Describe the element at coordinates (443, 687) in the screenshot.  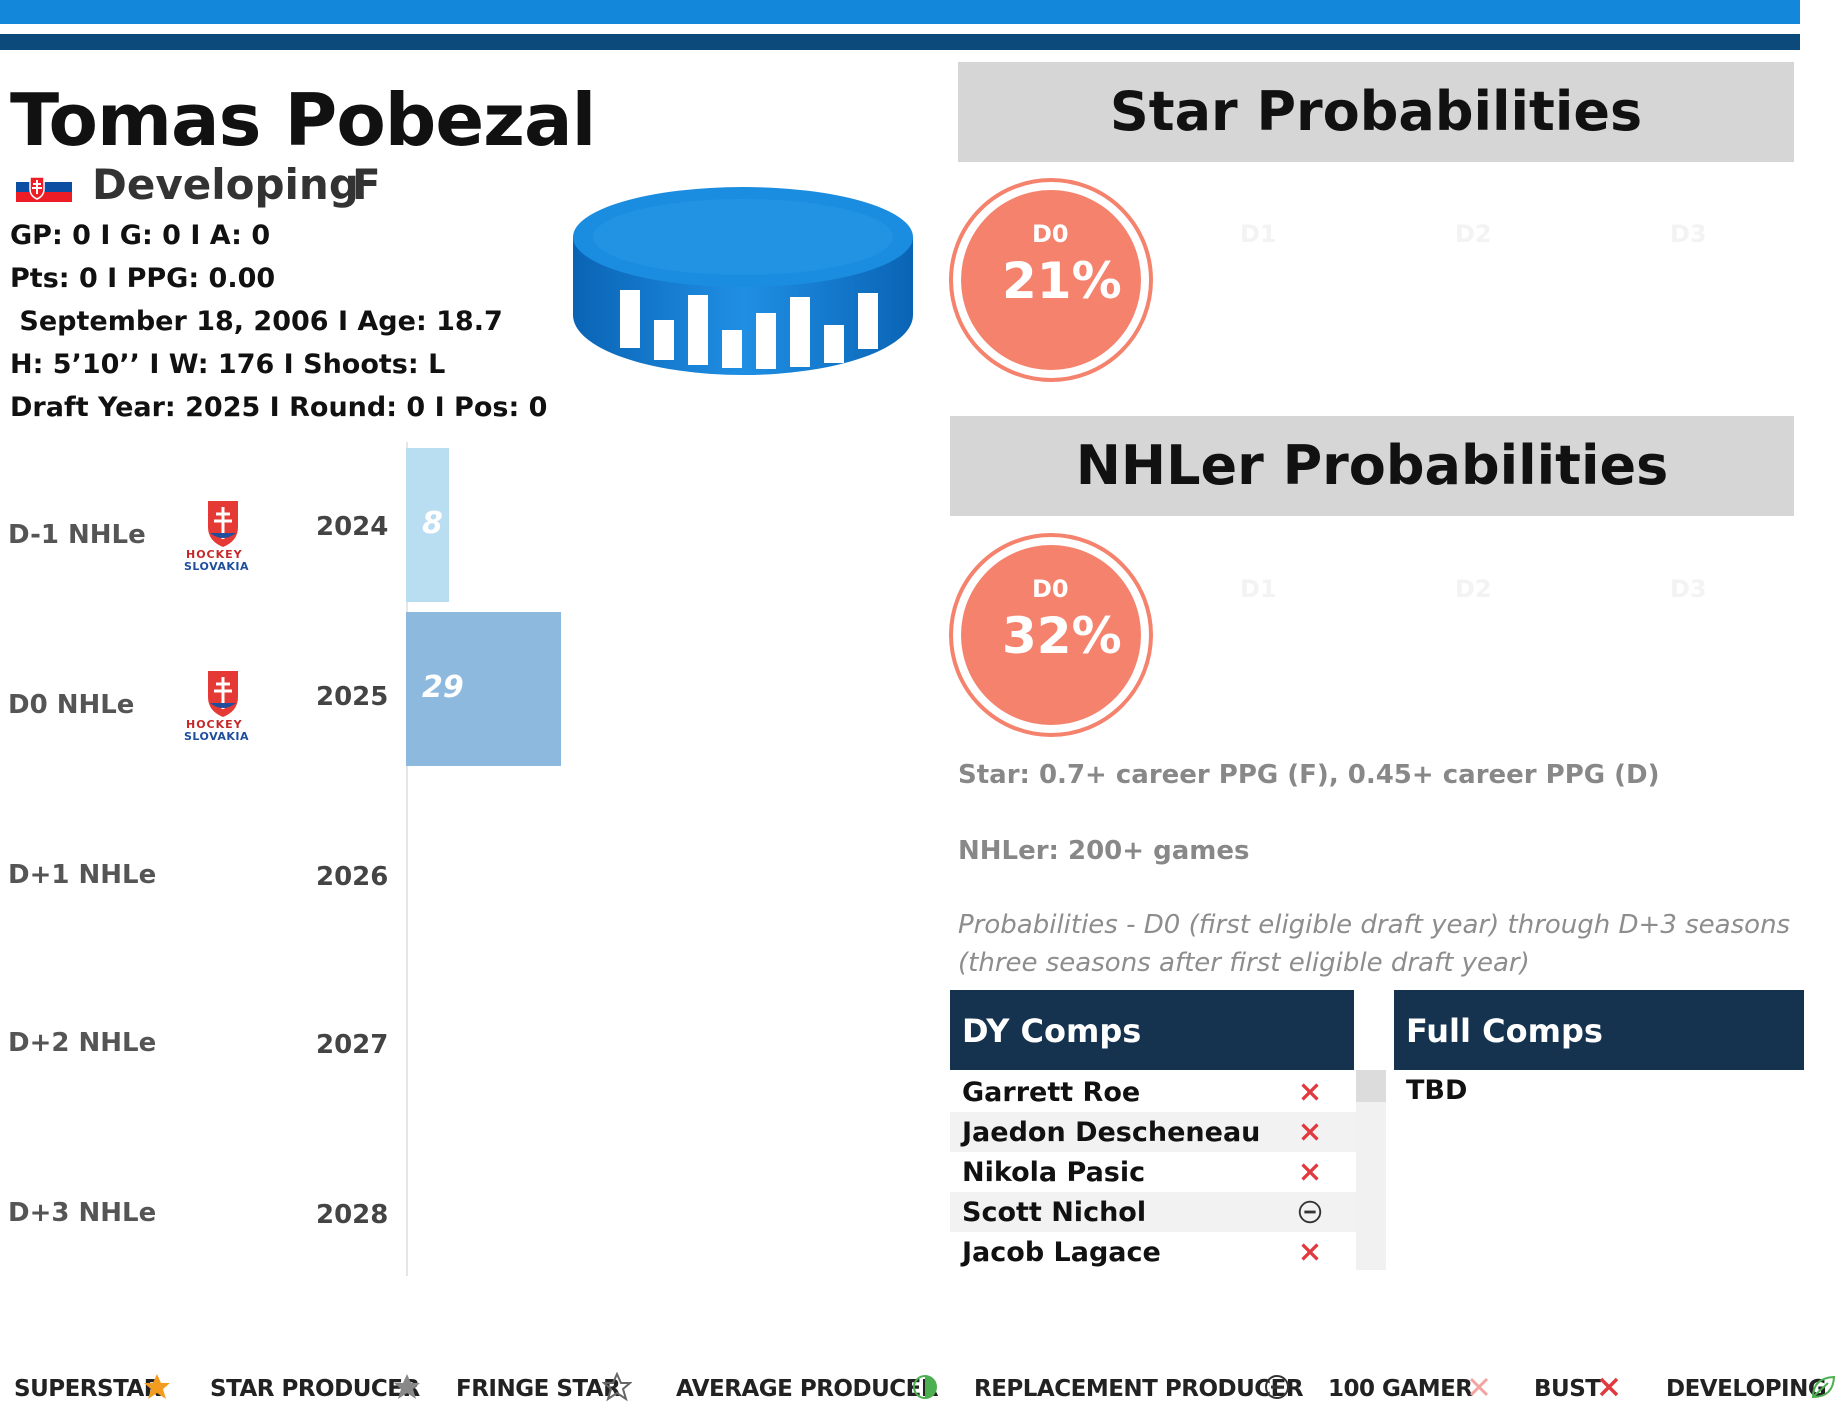
I see `nhle-bar-value: 29` at that location.